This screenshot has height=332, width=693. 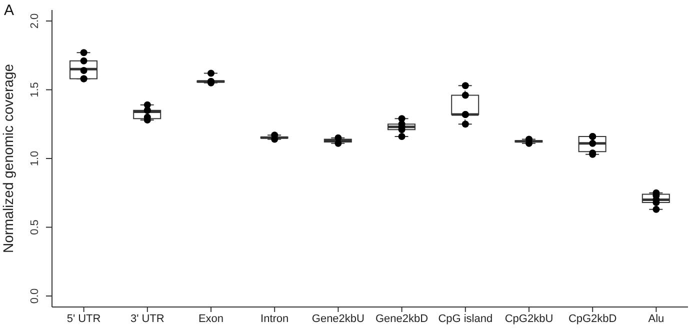 What do you see at coordinates (35, 90) in the screenshot?
I see `y-tick-label: 1.5` at bounding box center [35, 90].